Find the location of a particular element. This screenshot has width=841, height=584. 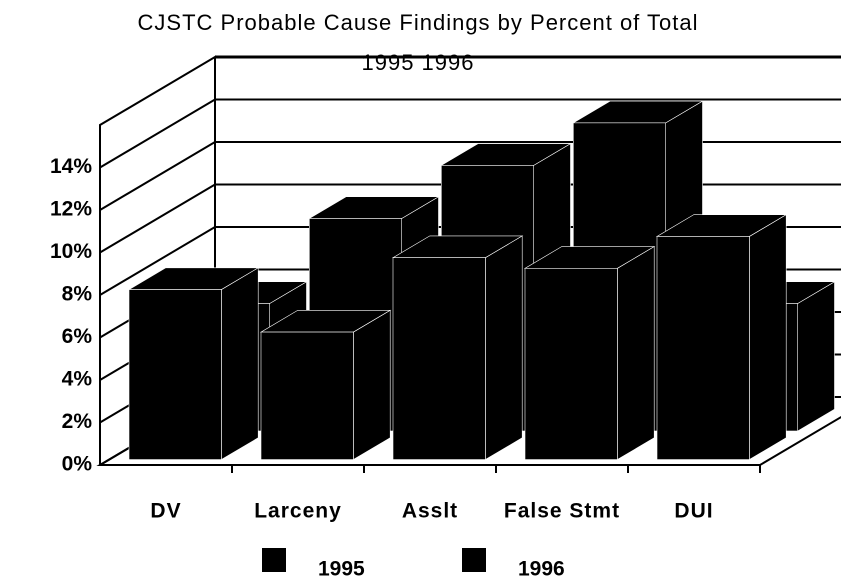

y-tick-label: 8% is located at coordinates (77, 294).